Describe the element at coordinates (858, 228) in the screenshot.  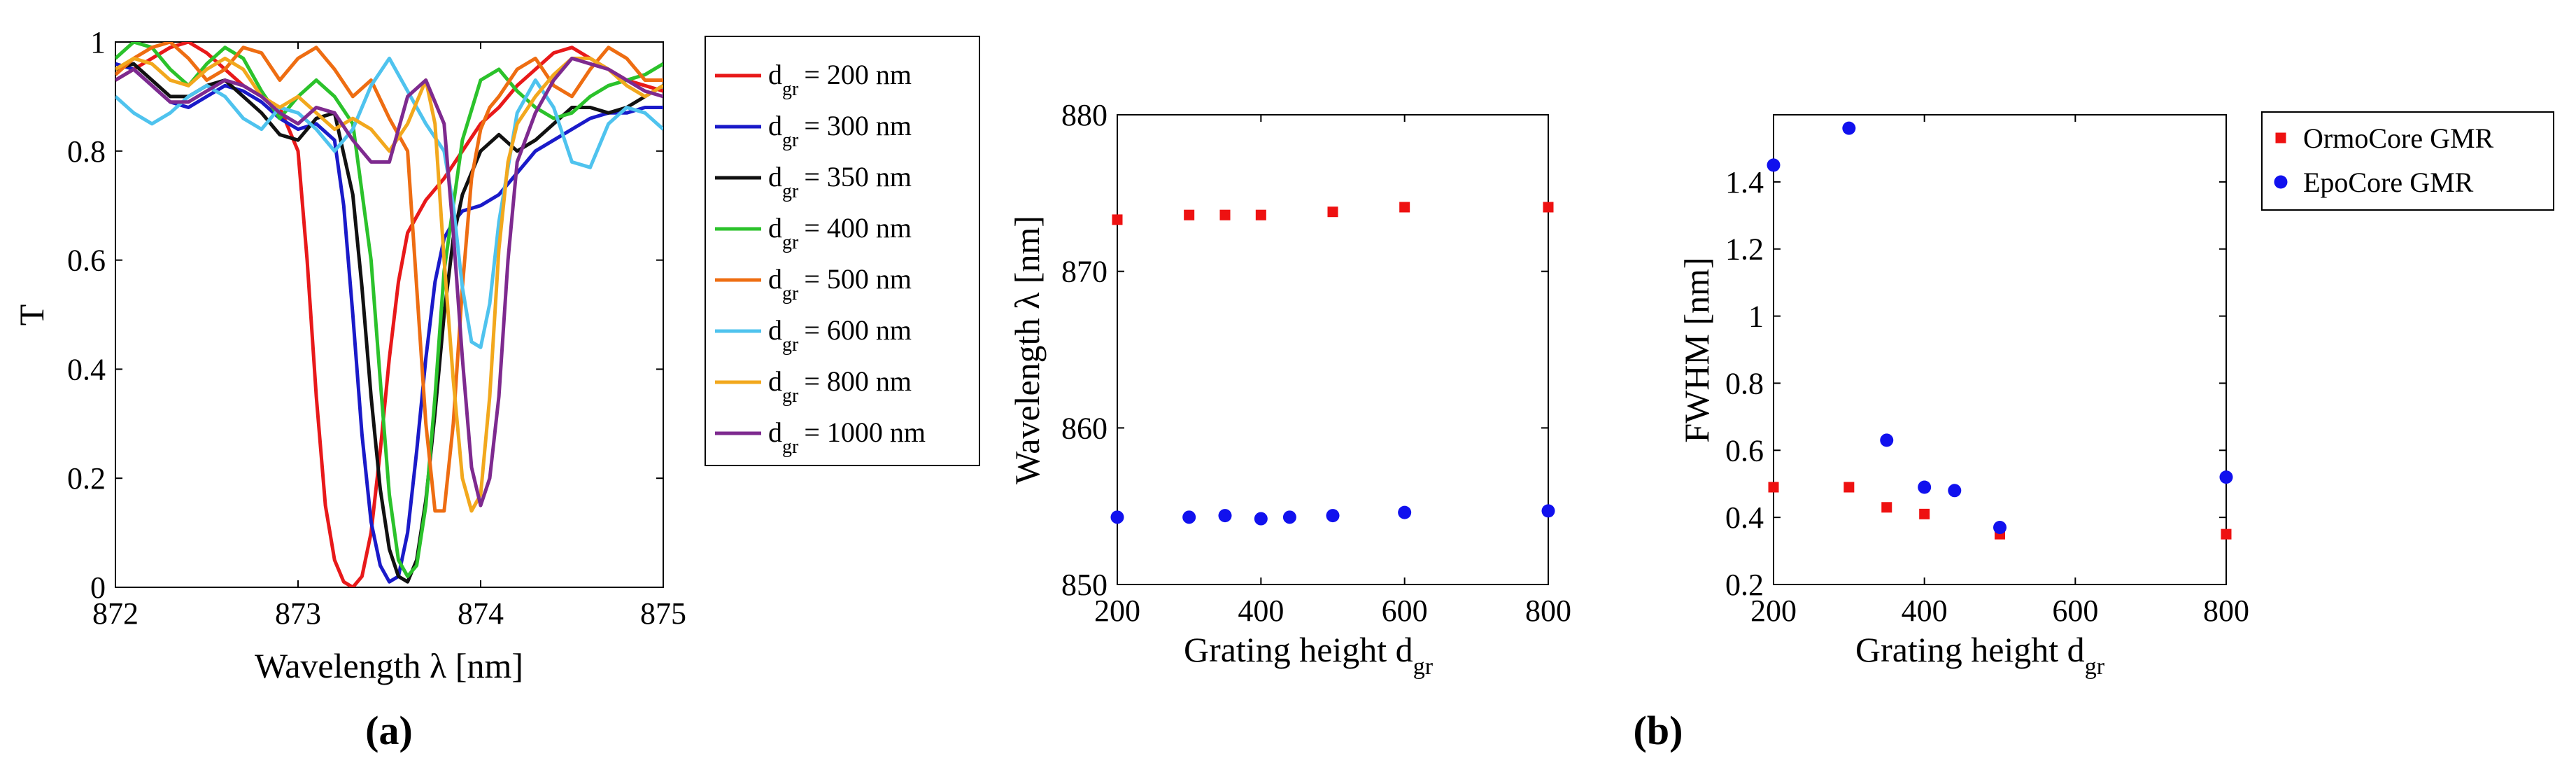
I see `legend-a-value: = 400 nm` at that location.